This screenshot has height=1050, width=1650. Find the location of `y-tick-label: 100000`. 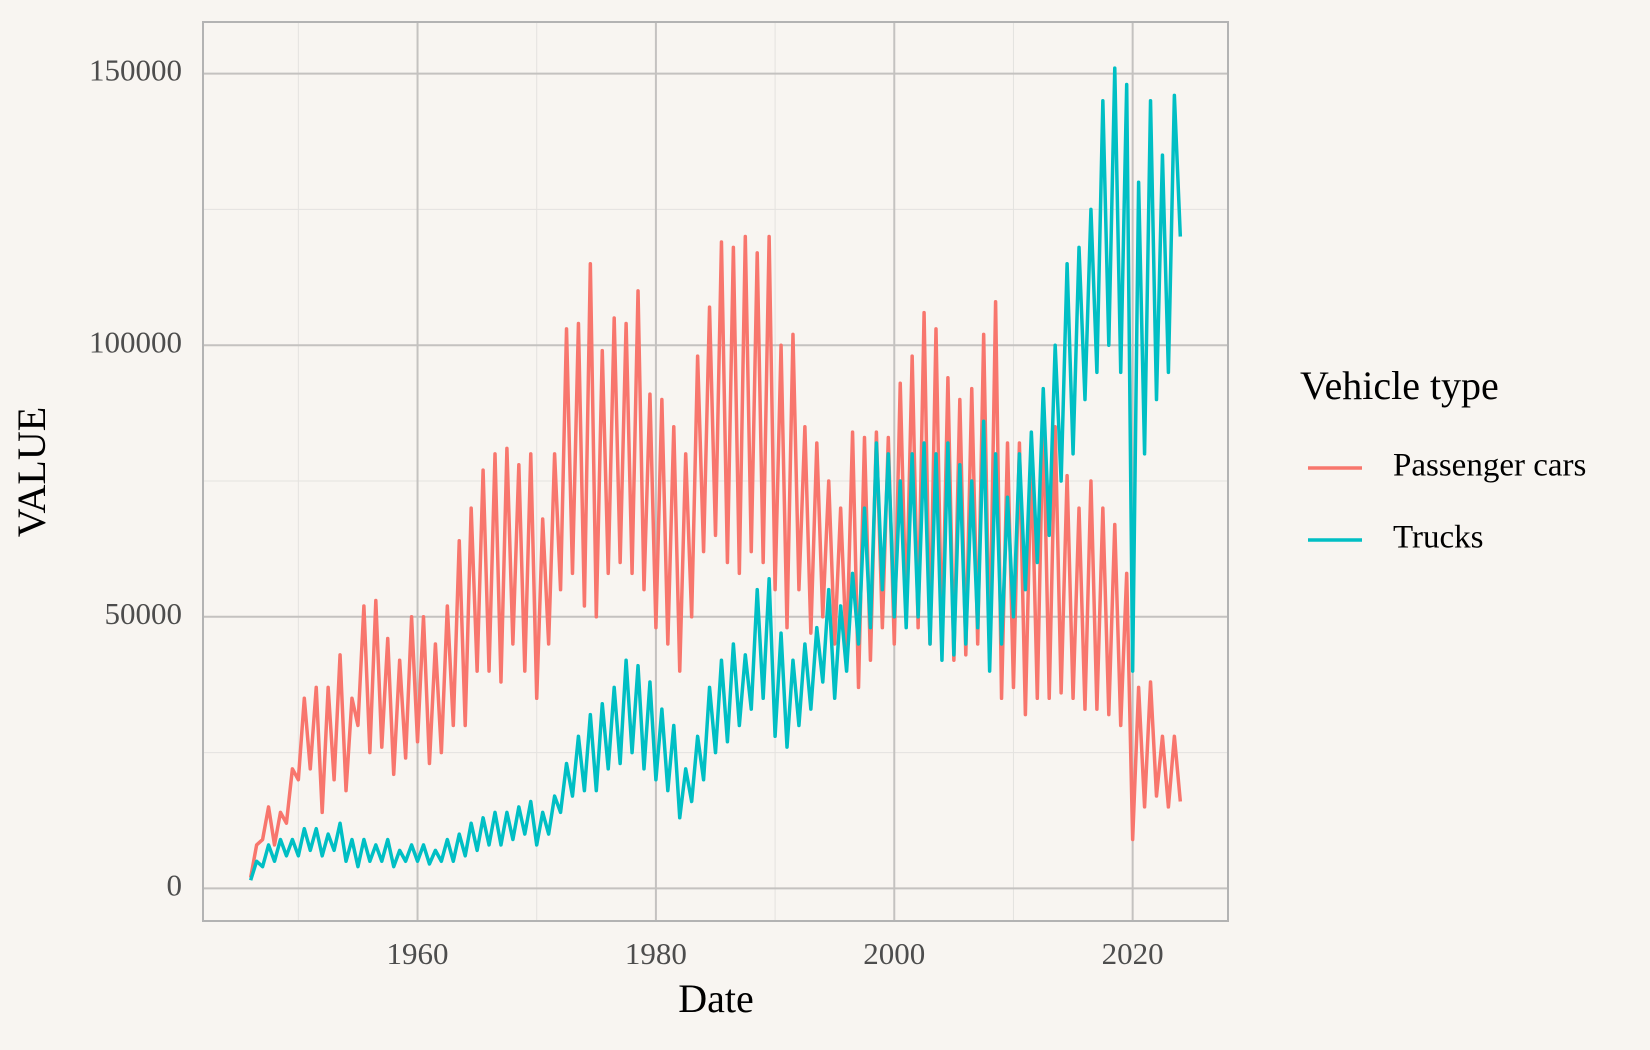

y-tick-label: 100000 is located at coordinates (135, 341).